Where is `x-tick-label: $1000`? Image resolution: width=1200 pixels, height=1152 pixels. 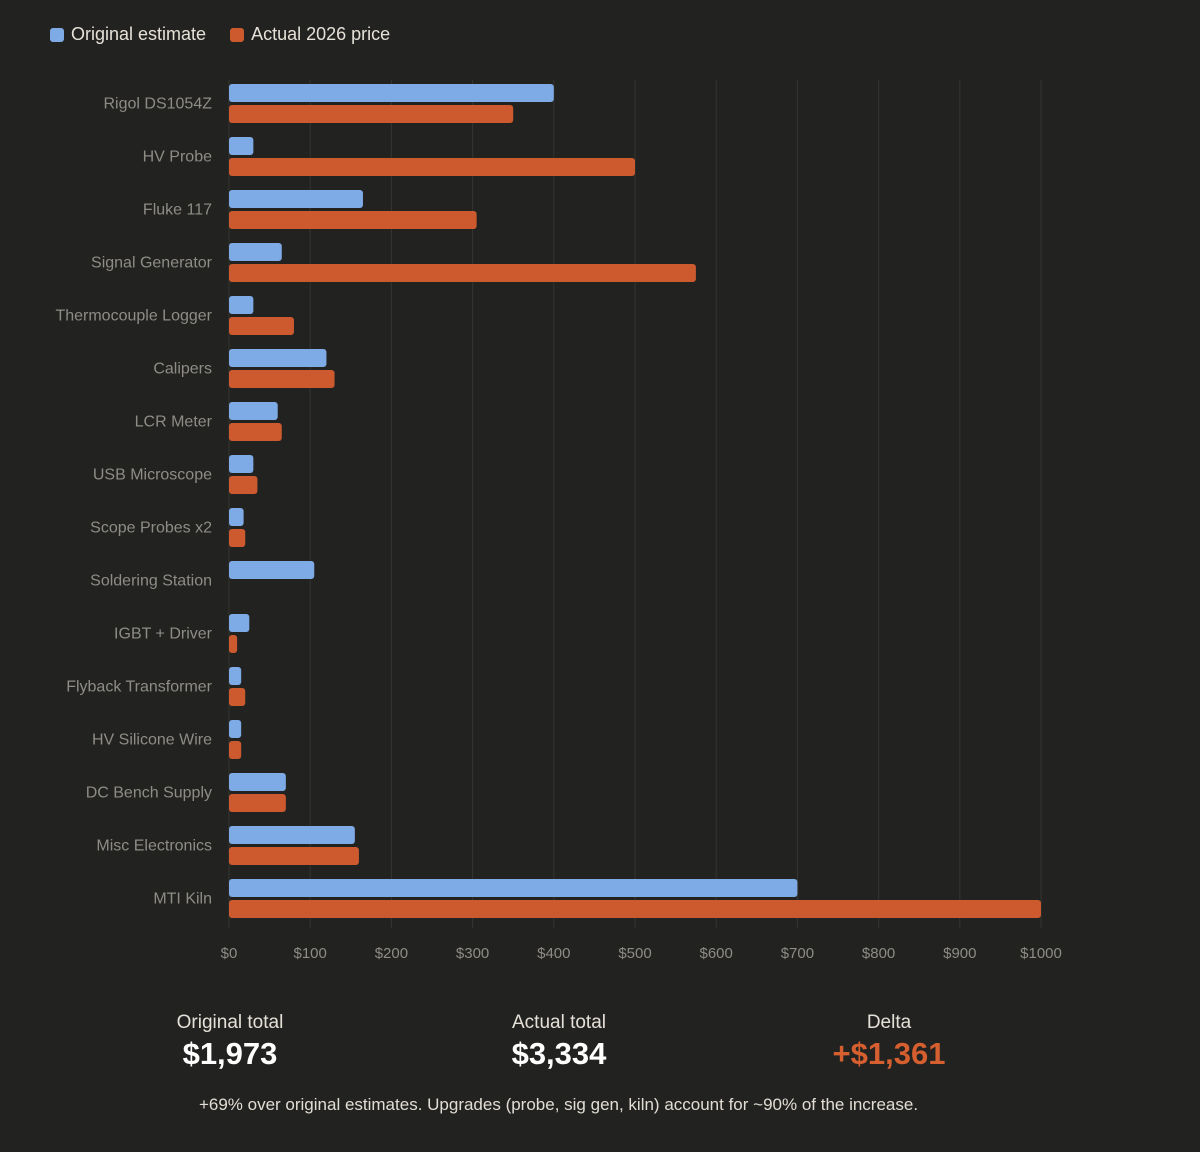 x-tick-label: $1000 is located at coordinates (1041, 953).